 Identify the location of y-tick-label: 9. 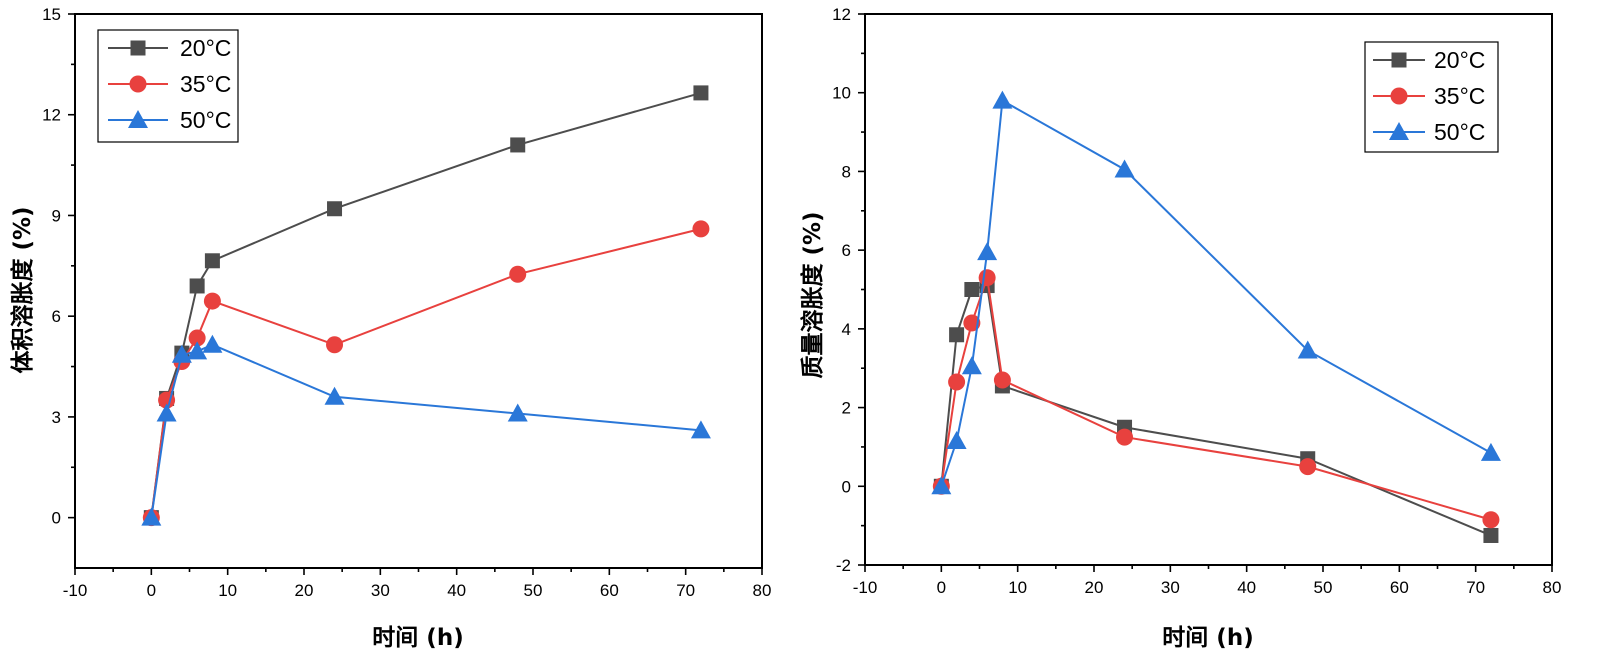
(56, 215).